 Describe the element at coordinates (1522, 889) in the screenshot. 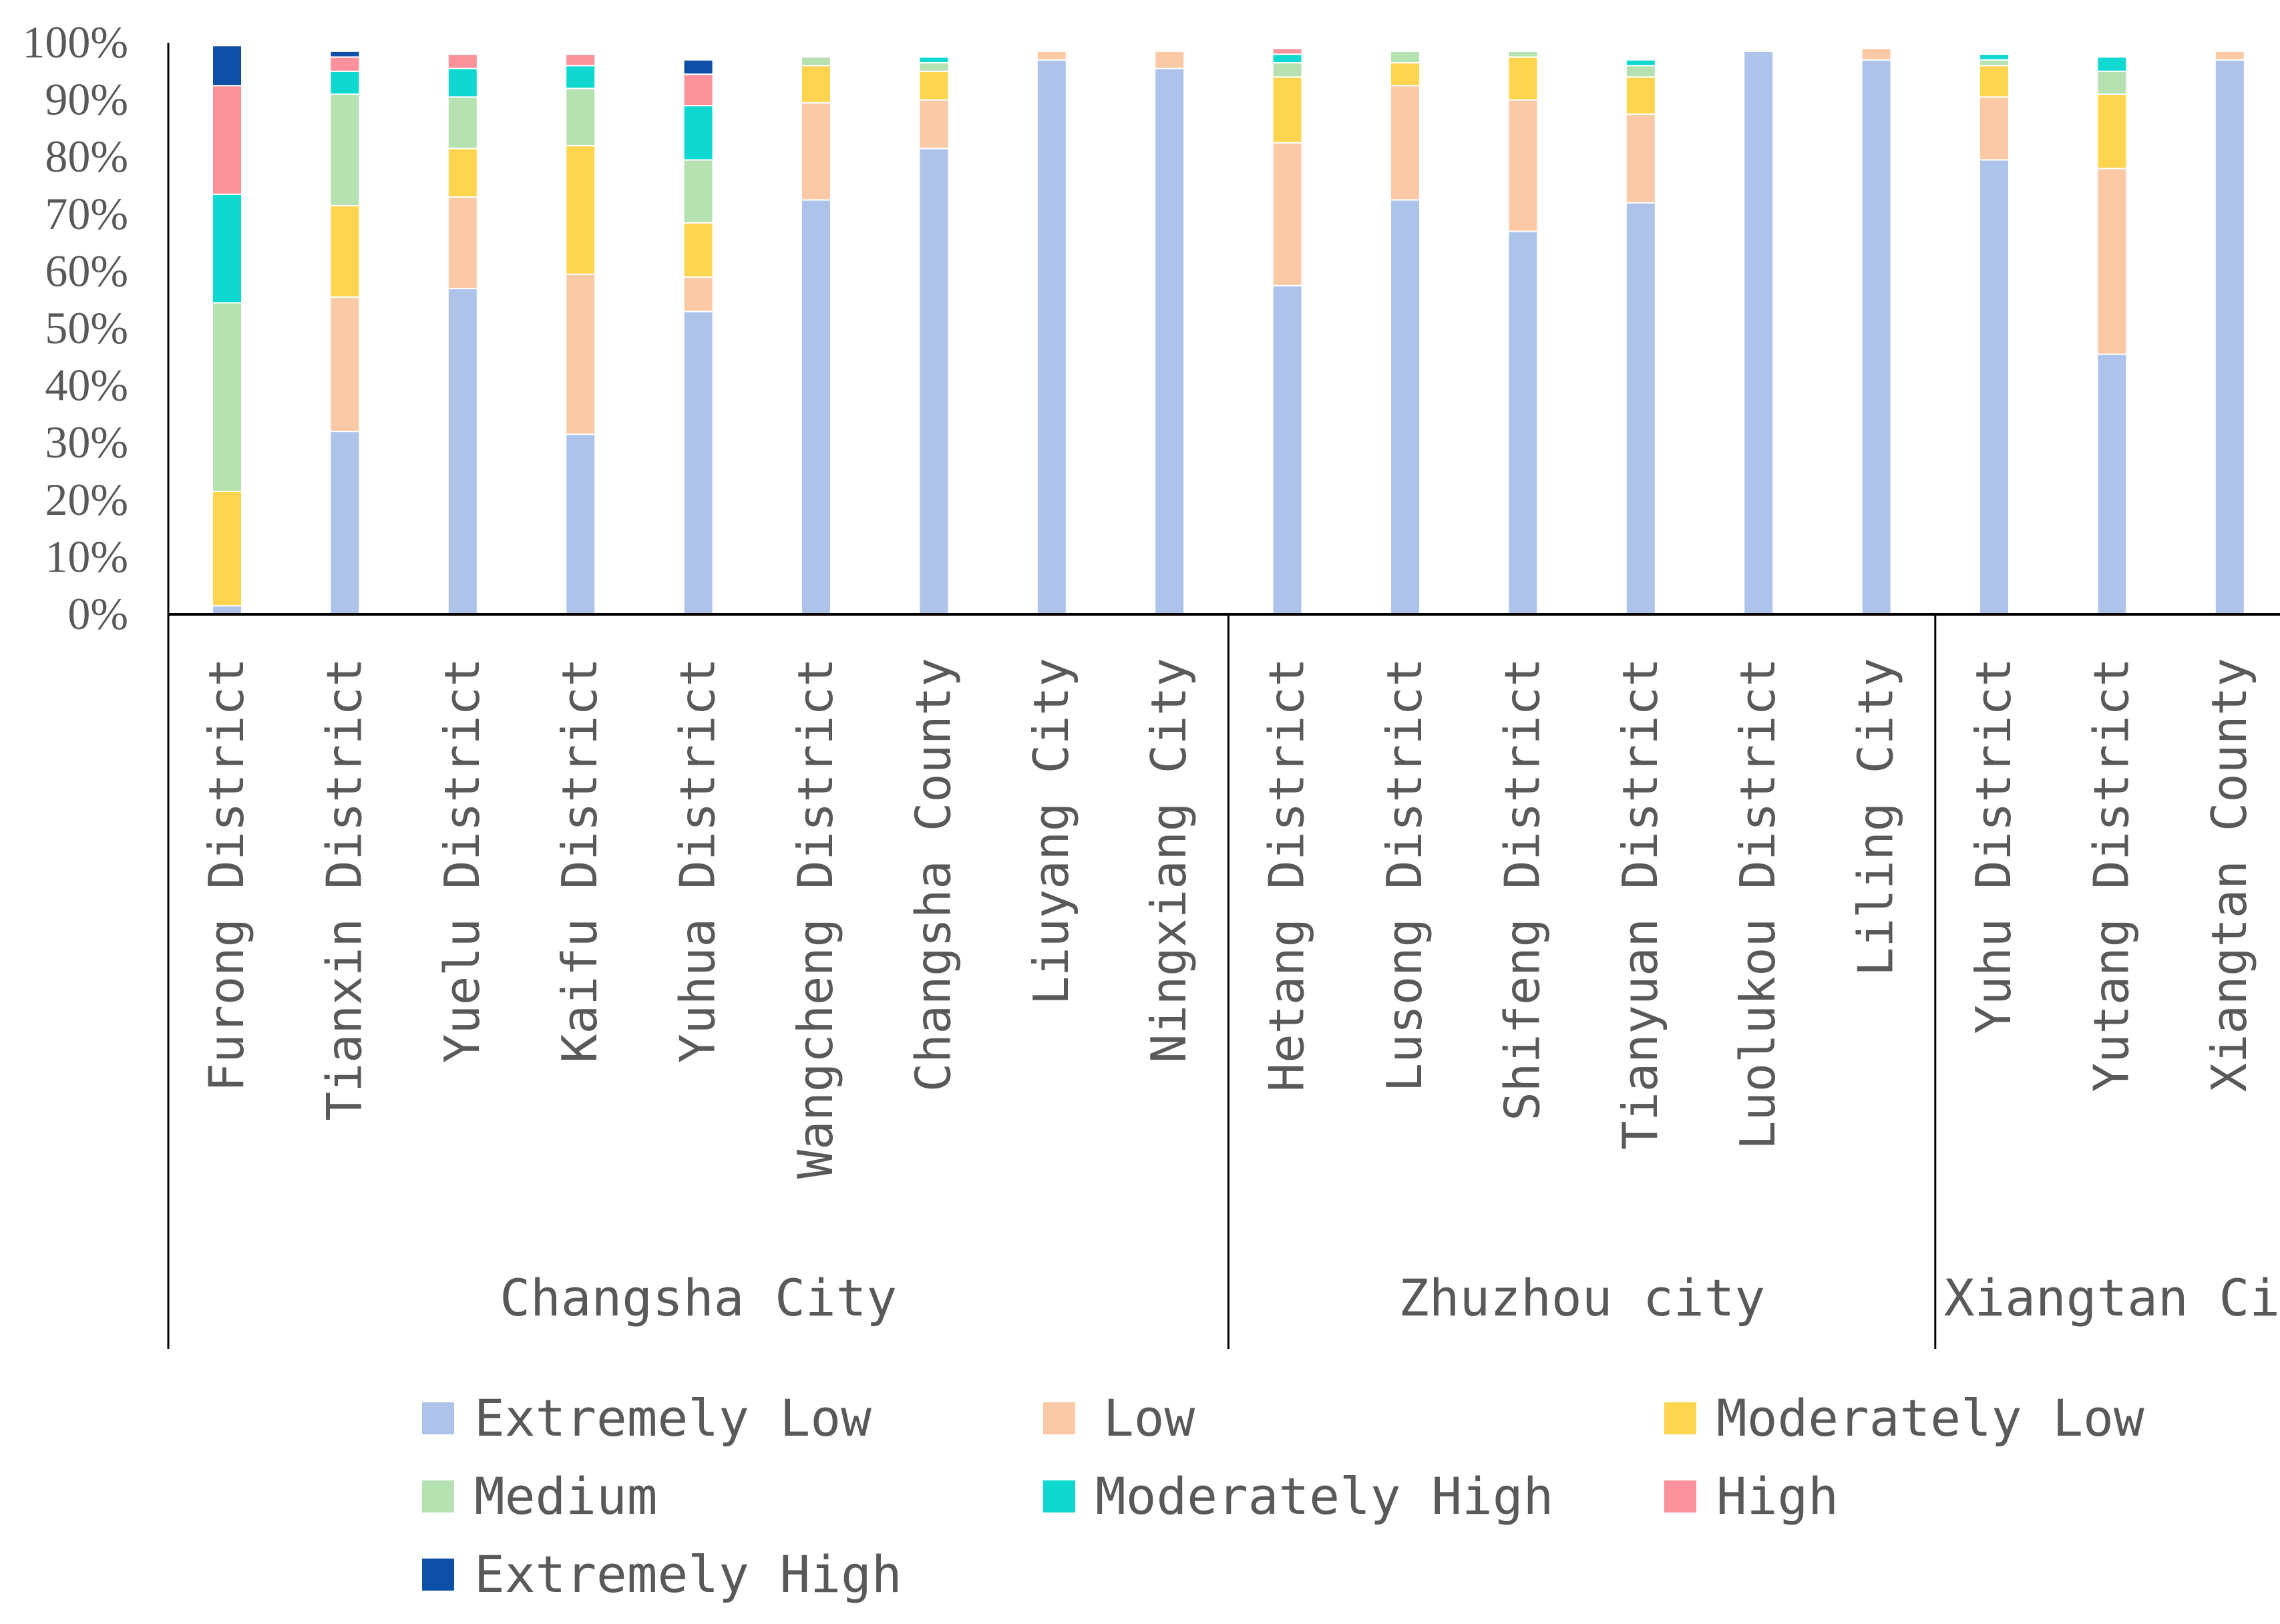

I see `x-category-label-shifeng-district: Shifeng District` at that location.